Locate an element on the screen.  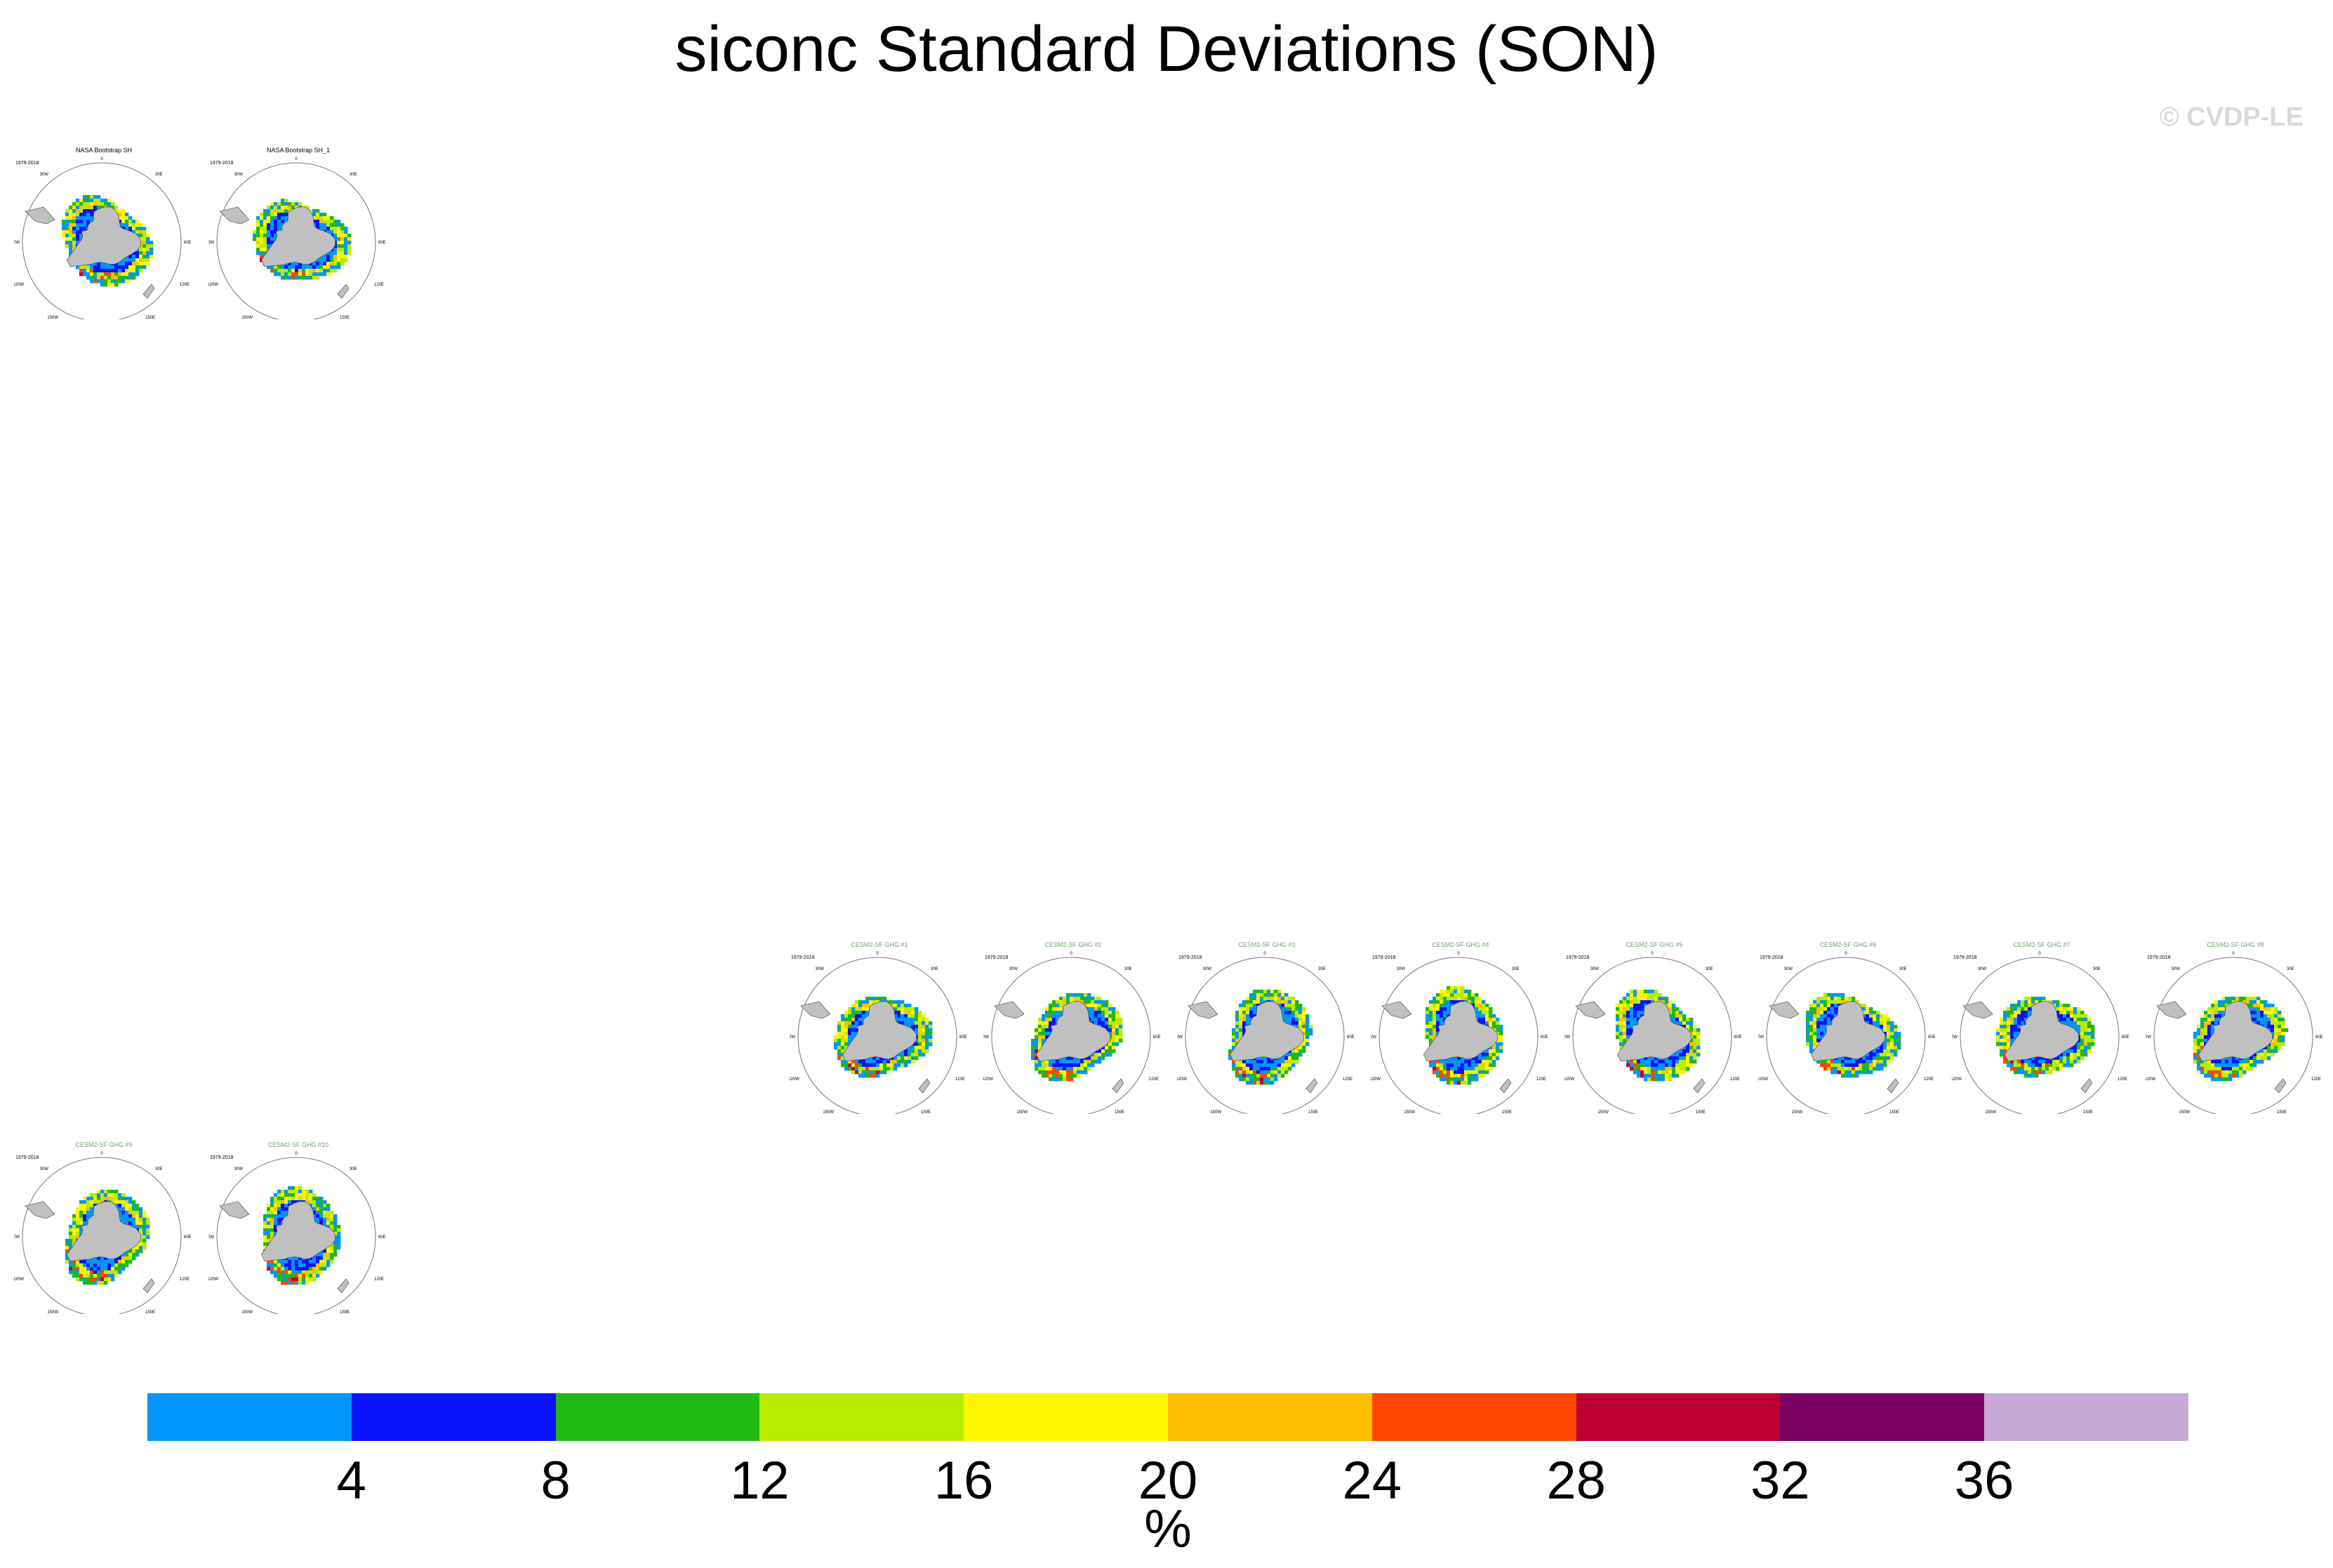
south-america-landmass is located at coordinates (1590, 1010).